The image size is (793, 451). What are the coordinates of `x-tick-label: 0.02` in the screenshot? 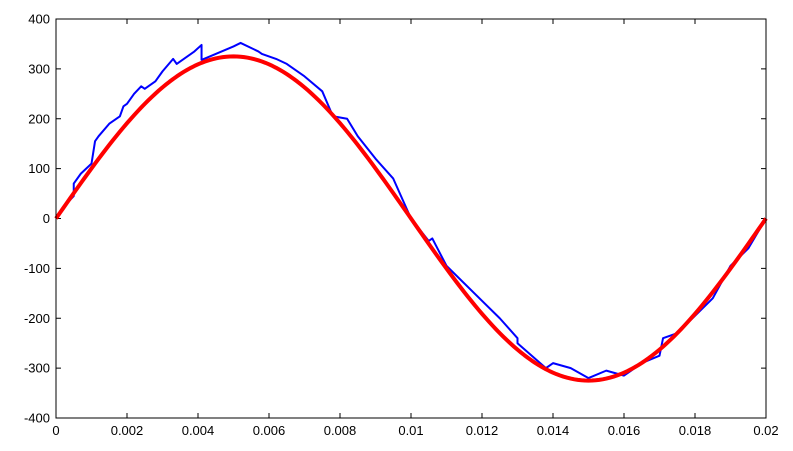 It's located at (765, 430).